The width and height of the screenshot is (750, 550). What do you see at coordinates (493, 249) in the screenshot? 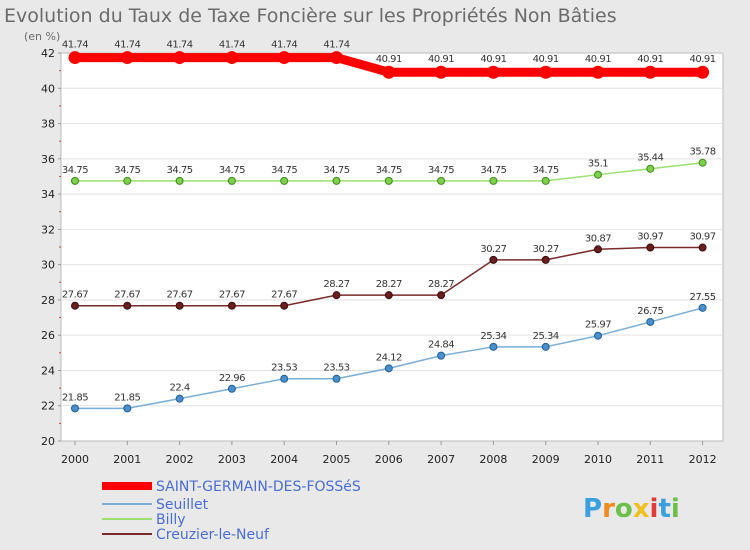
I see `data-label: 30.27` at bounding box center [493, 249].